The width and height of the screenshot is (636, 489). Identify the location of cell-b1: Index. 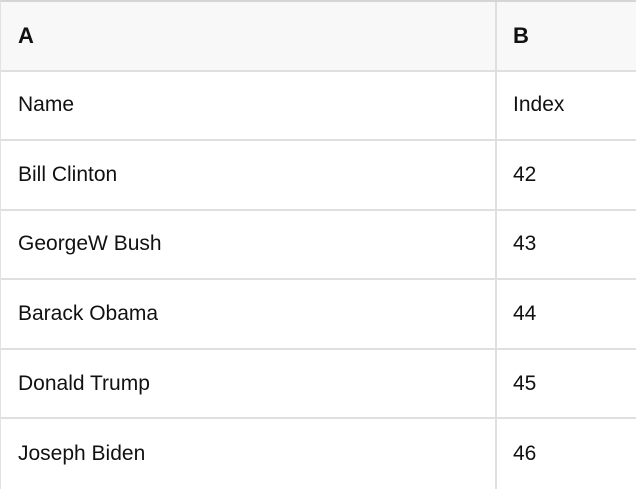
(566, 106).